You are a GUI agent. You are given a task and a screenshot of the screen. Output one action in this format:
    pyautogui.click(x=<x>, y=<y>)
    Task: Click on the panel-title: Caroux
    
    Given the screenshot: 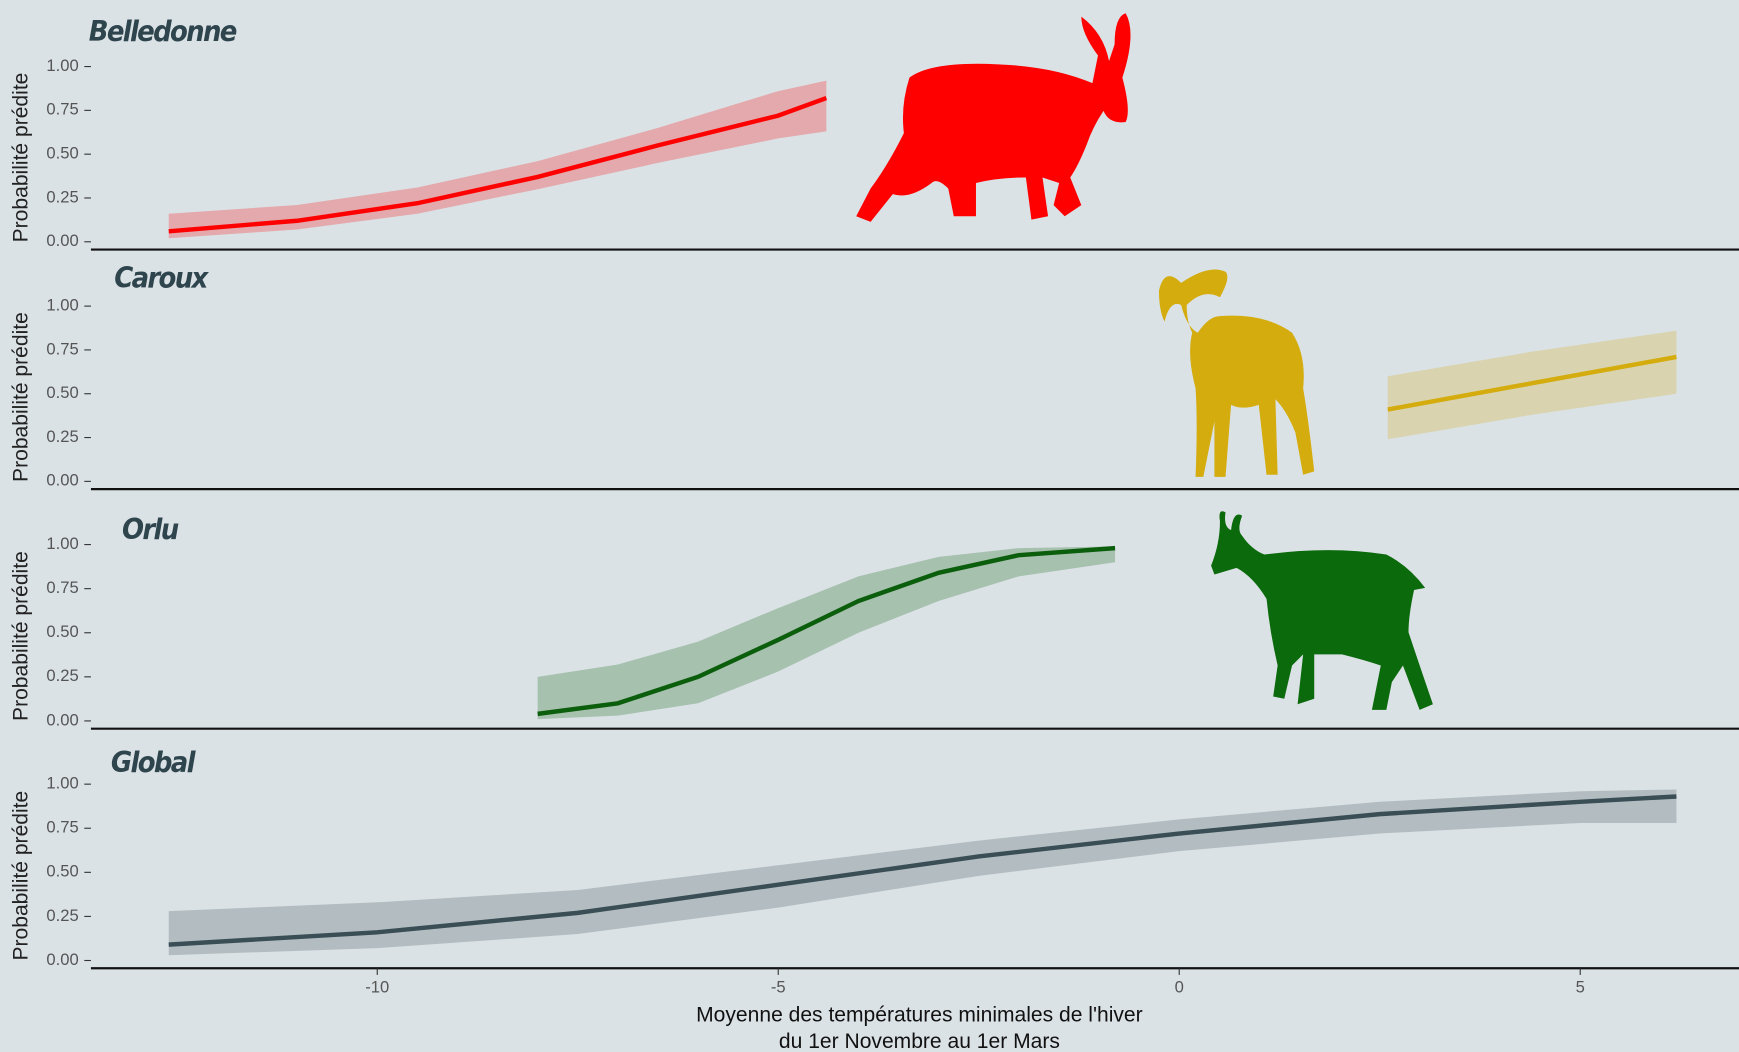 What is the action you would take?
    pyautogui.click(x=161, y=277)
    